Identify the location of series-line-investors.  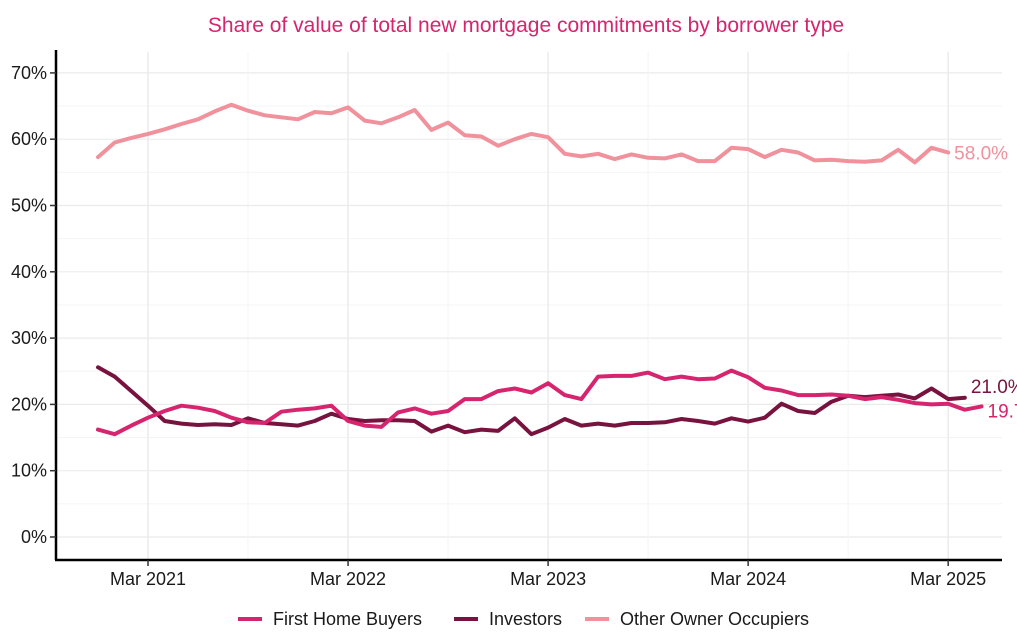
(531, 401).